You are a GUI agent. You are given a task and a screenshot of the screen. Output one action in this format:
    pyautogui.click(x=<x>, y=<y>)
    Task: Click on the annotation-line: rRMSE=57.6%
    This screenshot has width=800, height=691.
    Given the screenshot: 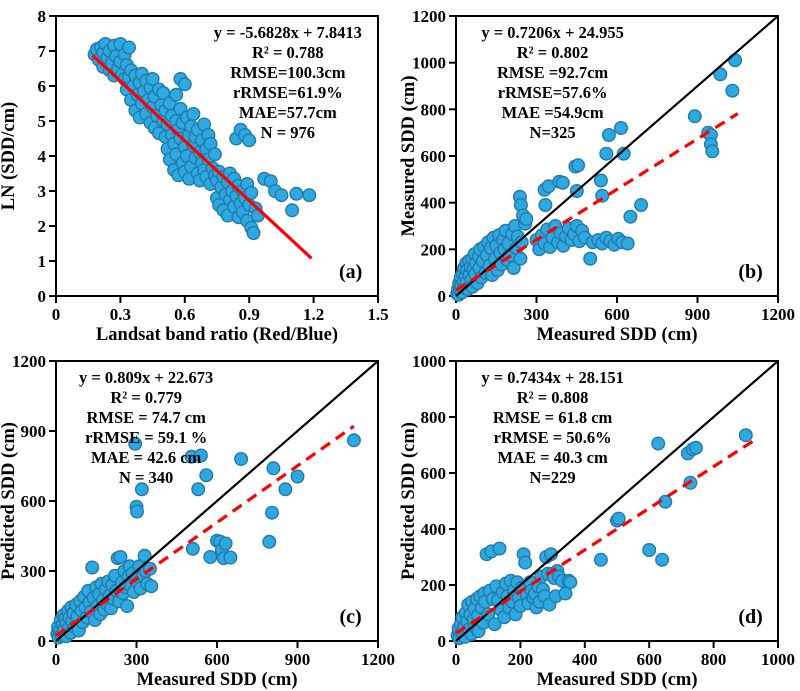 What is the action you would take?
    pyautogui.click(x=553, y=92)
    